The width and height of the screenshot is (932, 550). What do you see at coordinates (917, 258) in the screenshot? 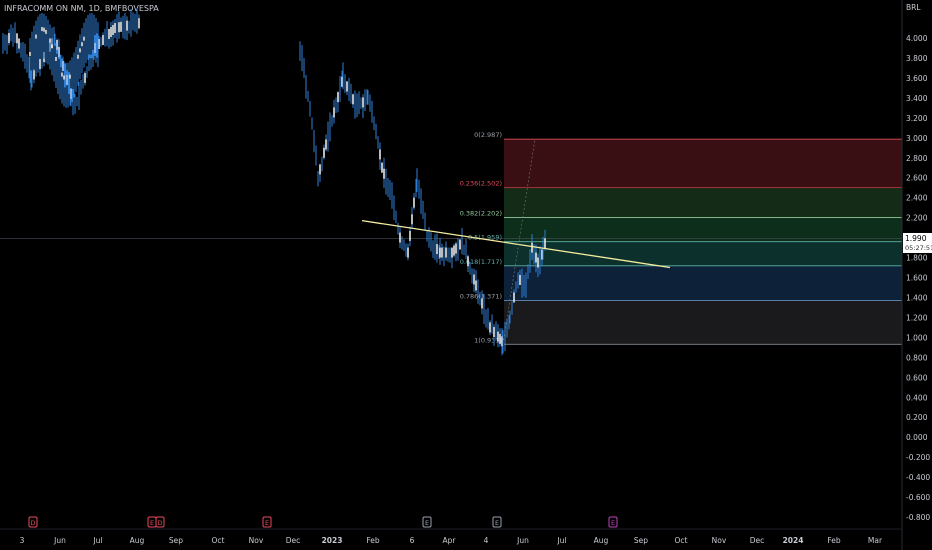
I see `y-tick-label: 1.800` at bounding box center [917, 258].